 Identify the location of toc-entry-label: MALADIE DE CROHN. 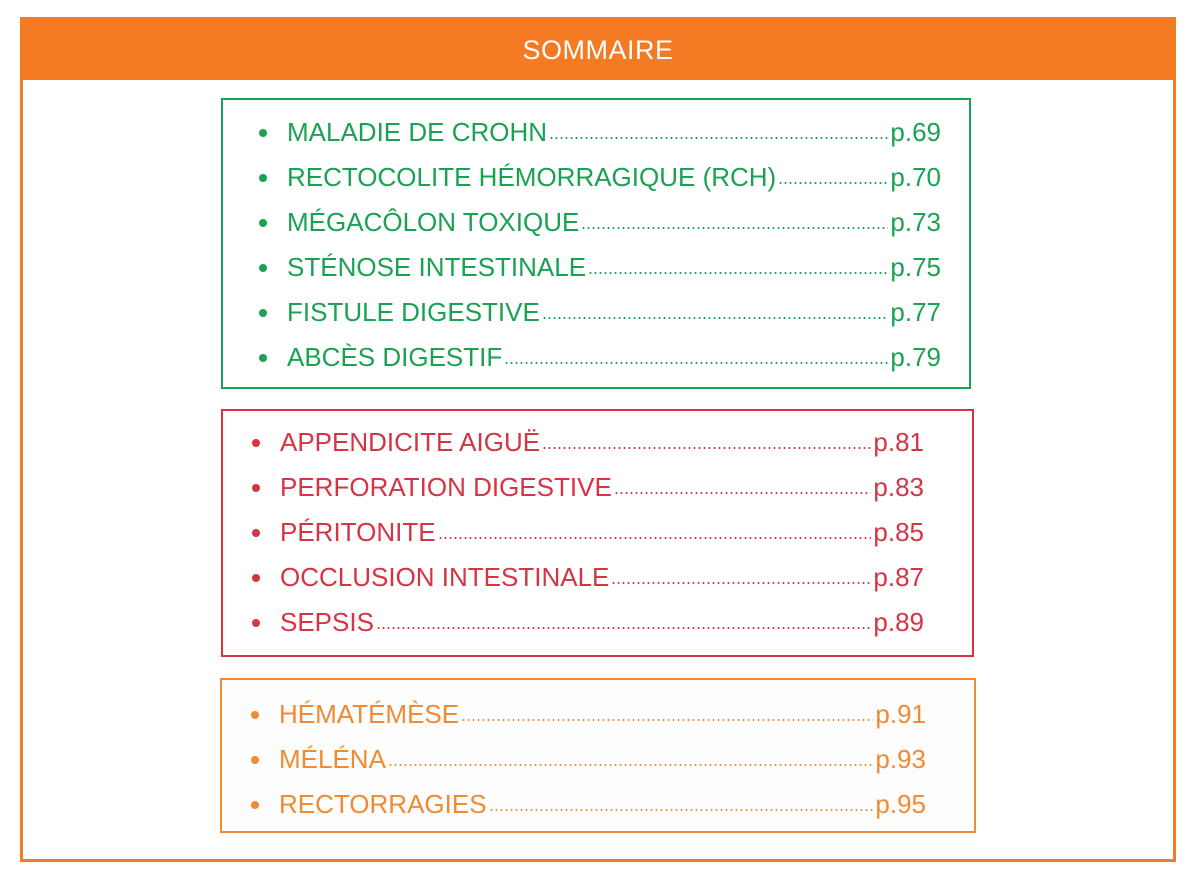
(417, 132).